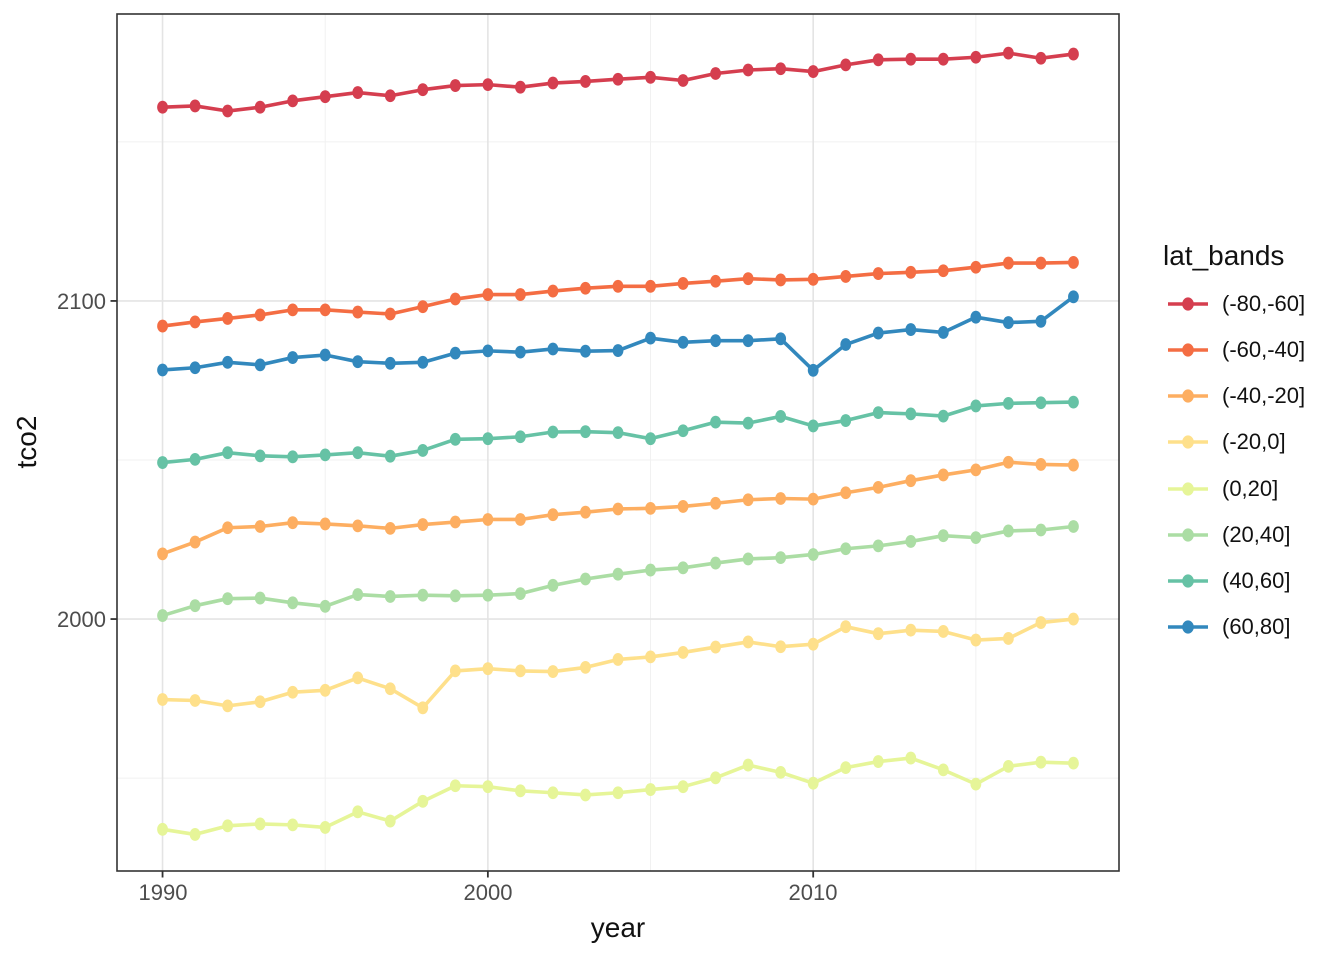 Image resolution: width=1344 pixels, height=960 pixels. What do you see at coordinates (163, 892) in the screenshot?
I see `x-tick-label: 1990` at bounding box center [163, 892].